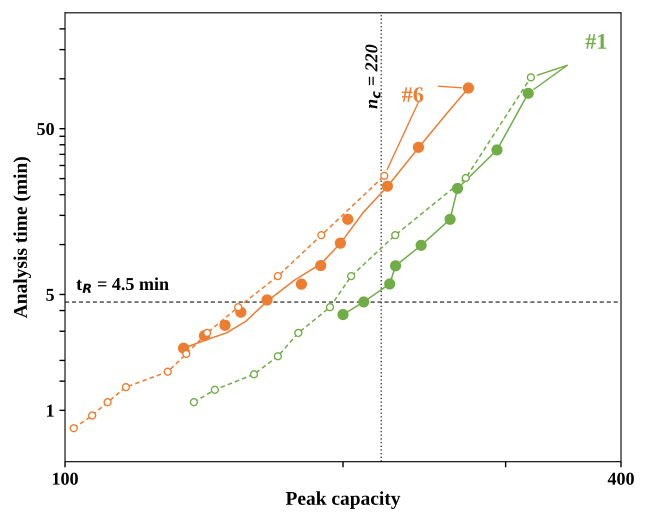 The width and height of the screenshot is (645, 513). I want to click on y-tick-label: 50, so click(45, 129).